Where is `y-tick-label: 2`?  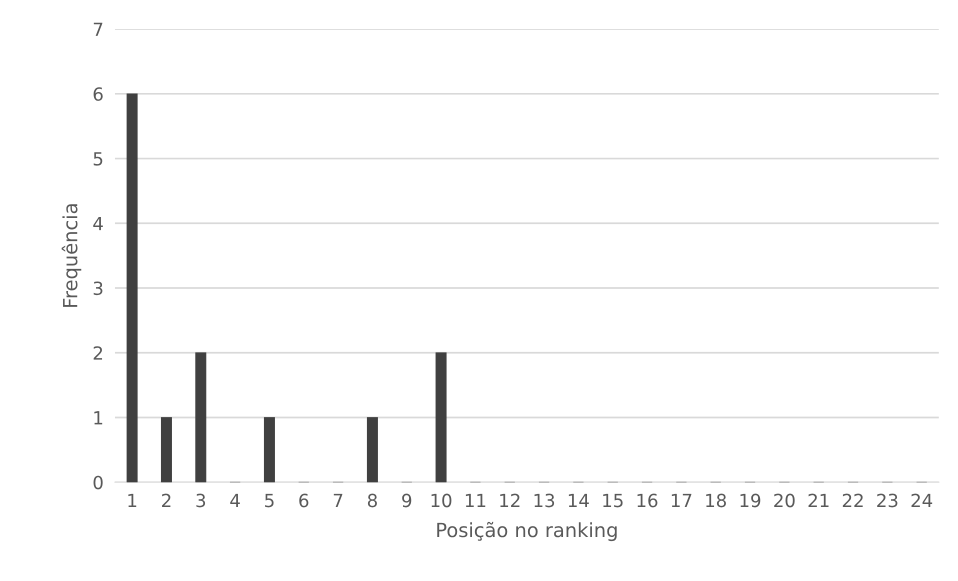
y-tick-label: 2 is located at coordinates (98, 353).